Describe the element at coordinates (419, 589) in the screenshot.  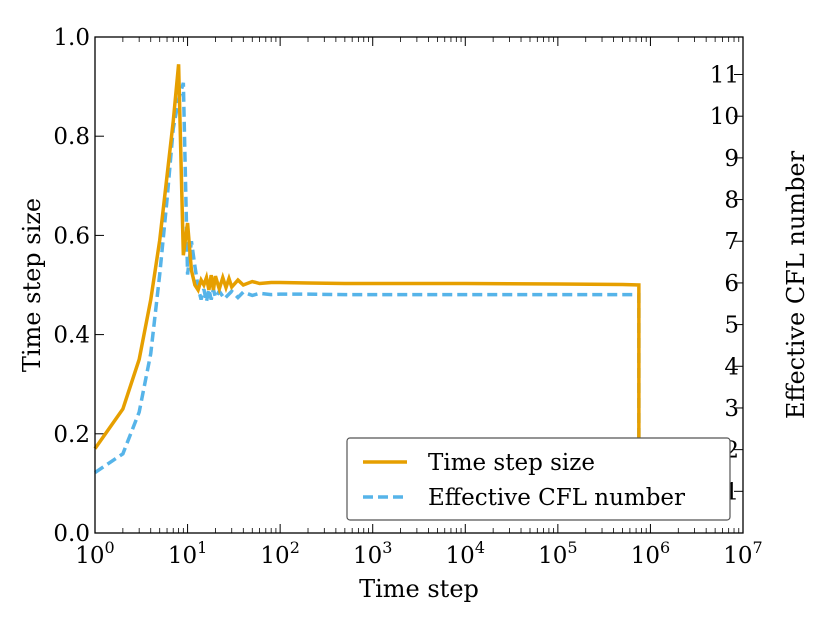
I see `x-axis-label: Time step` at that location.